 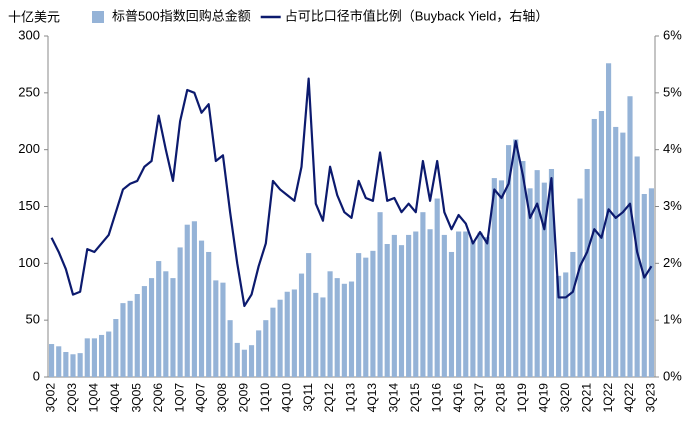 What do you see at coordinates (522, 398) in the screenshot?
I see `x-tick-label: 1Q19` at bounding box center [522, 398].